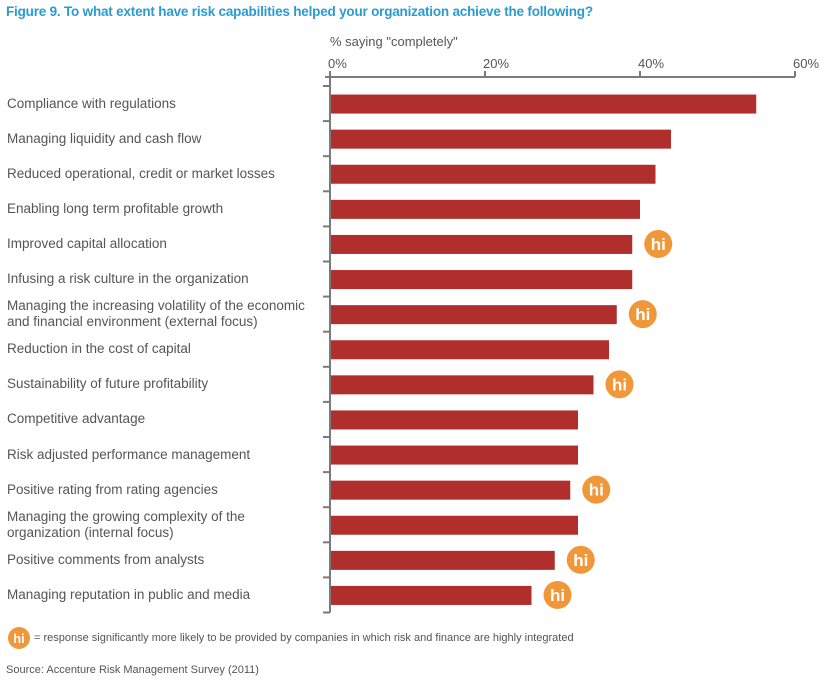 This screenshot has width=838, height=682. Describe the element at coordinates (496, 63) in the screenshot. I see `x-tick-label: 20%` at that location.